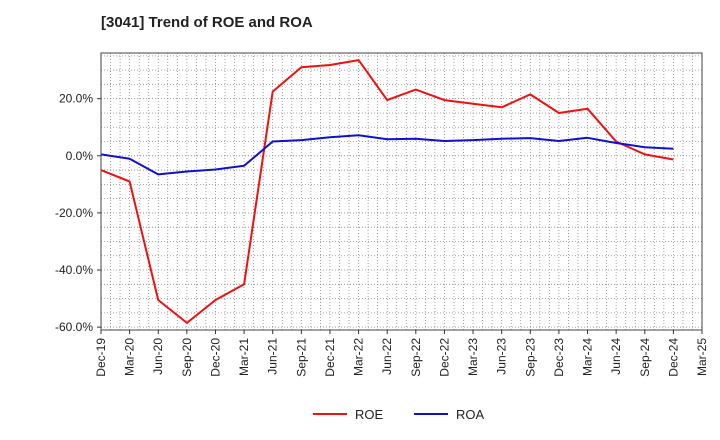 This screenshot has width=720, height=440. Describe the element at coordinates (530, 357) in the screenshot. I see `x-tick-label: Sep-23` at that location.